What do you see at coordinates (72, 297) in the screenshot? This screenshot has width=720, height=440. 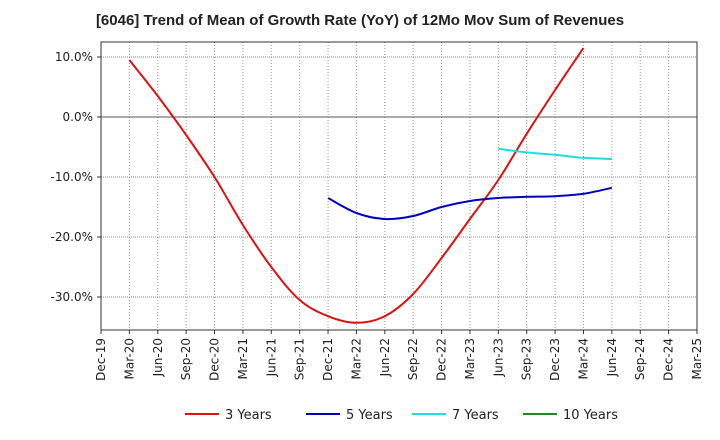 I see `y-tick-label: -30.0%` at bounding box center [72, 297].